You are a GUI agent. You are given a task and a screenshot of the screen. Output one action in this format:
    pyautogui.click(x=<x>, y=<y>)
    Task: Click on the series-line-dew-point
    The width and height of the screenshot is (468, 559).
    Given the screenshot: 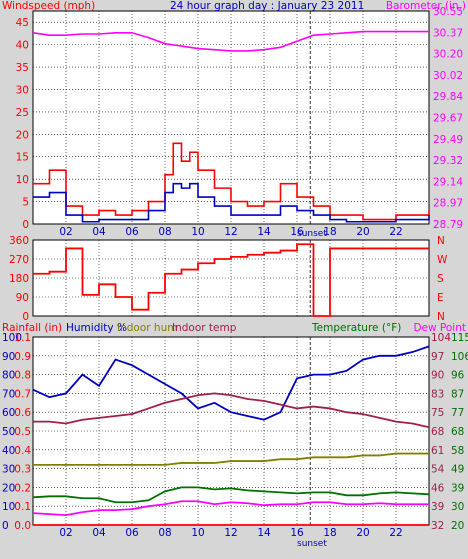 What is the action you would take?
    pyautogui.click(x=230, y=508)
    